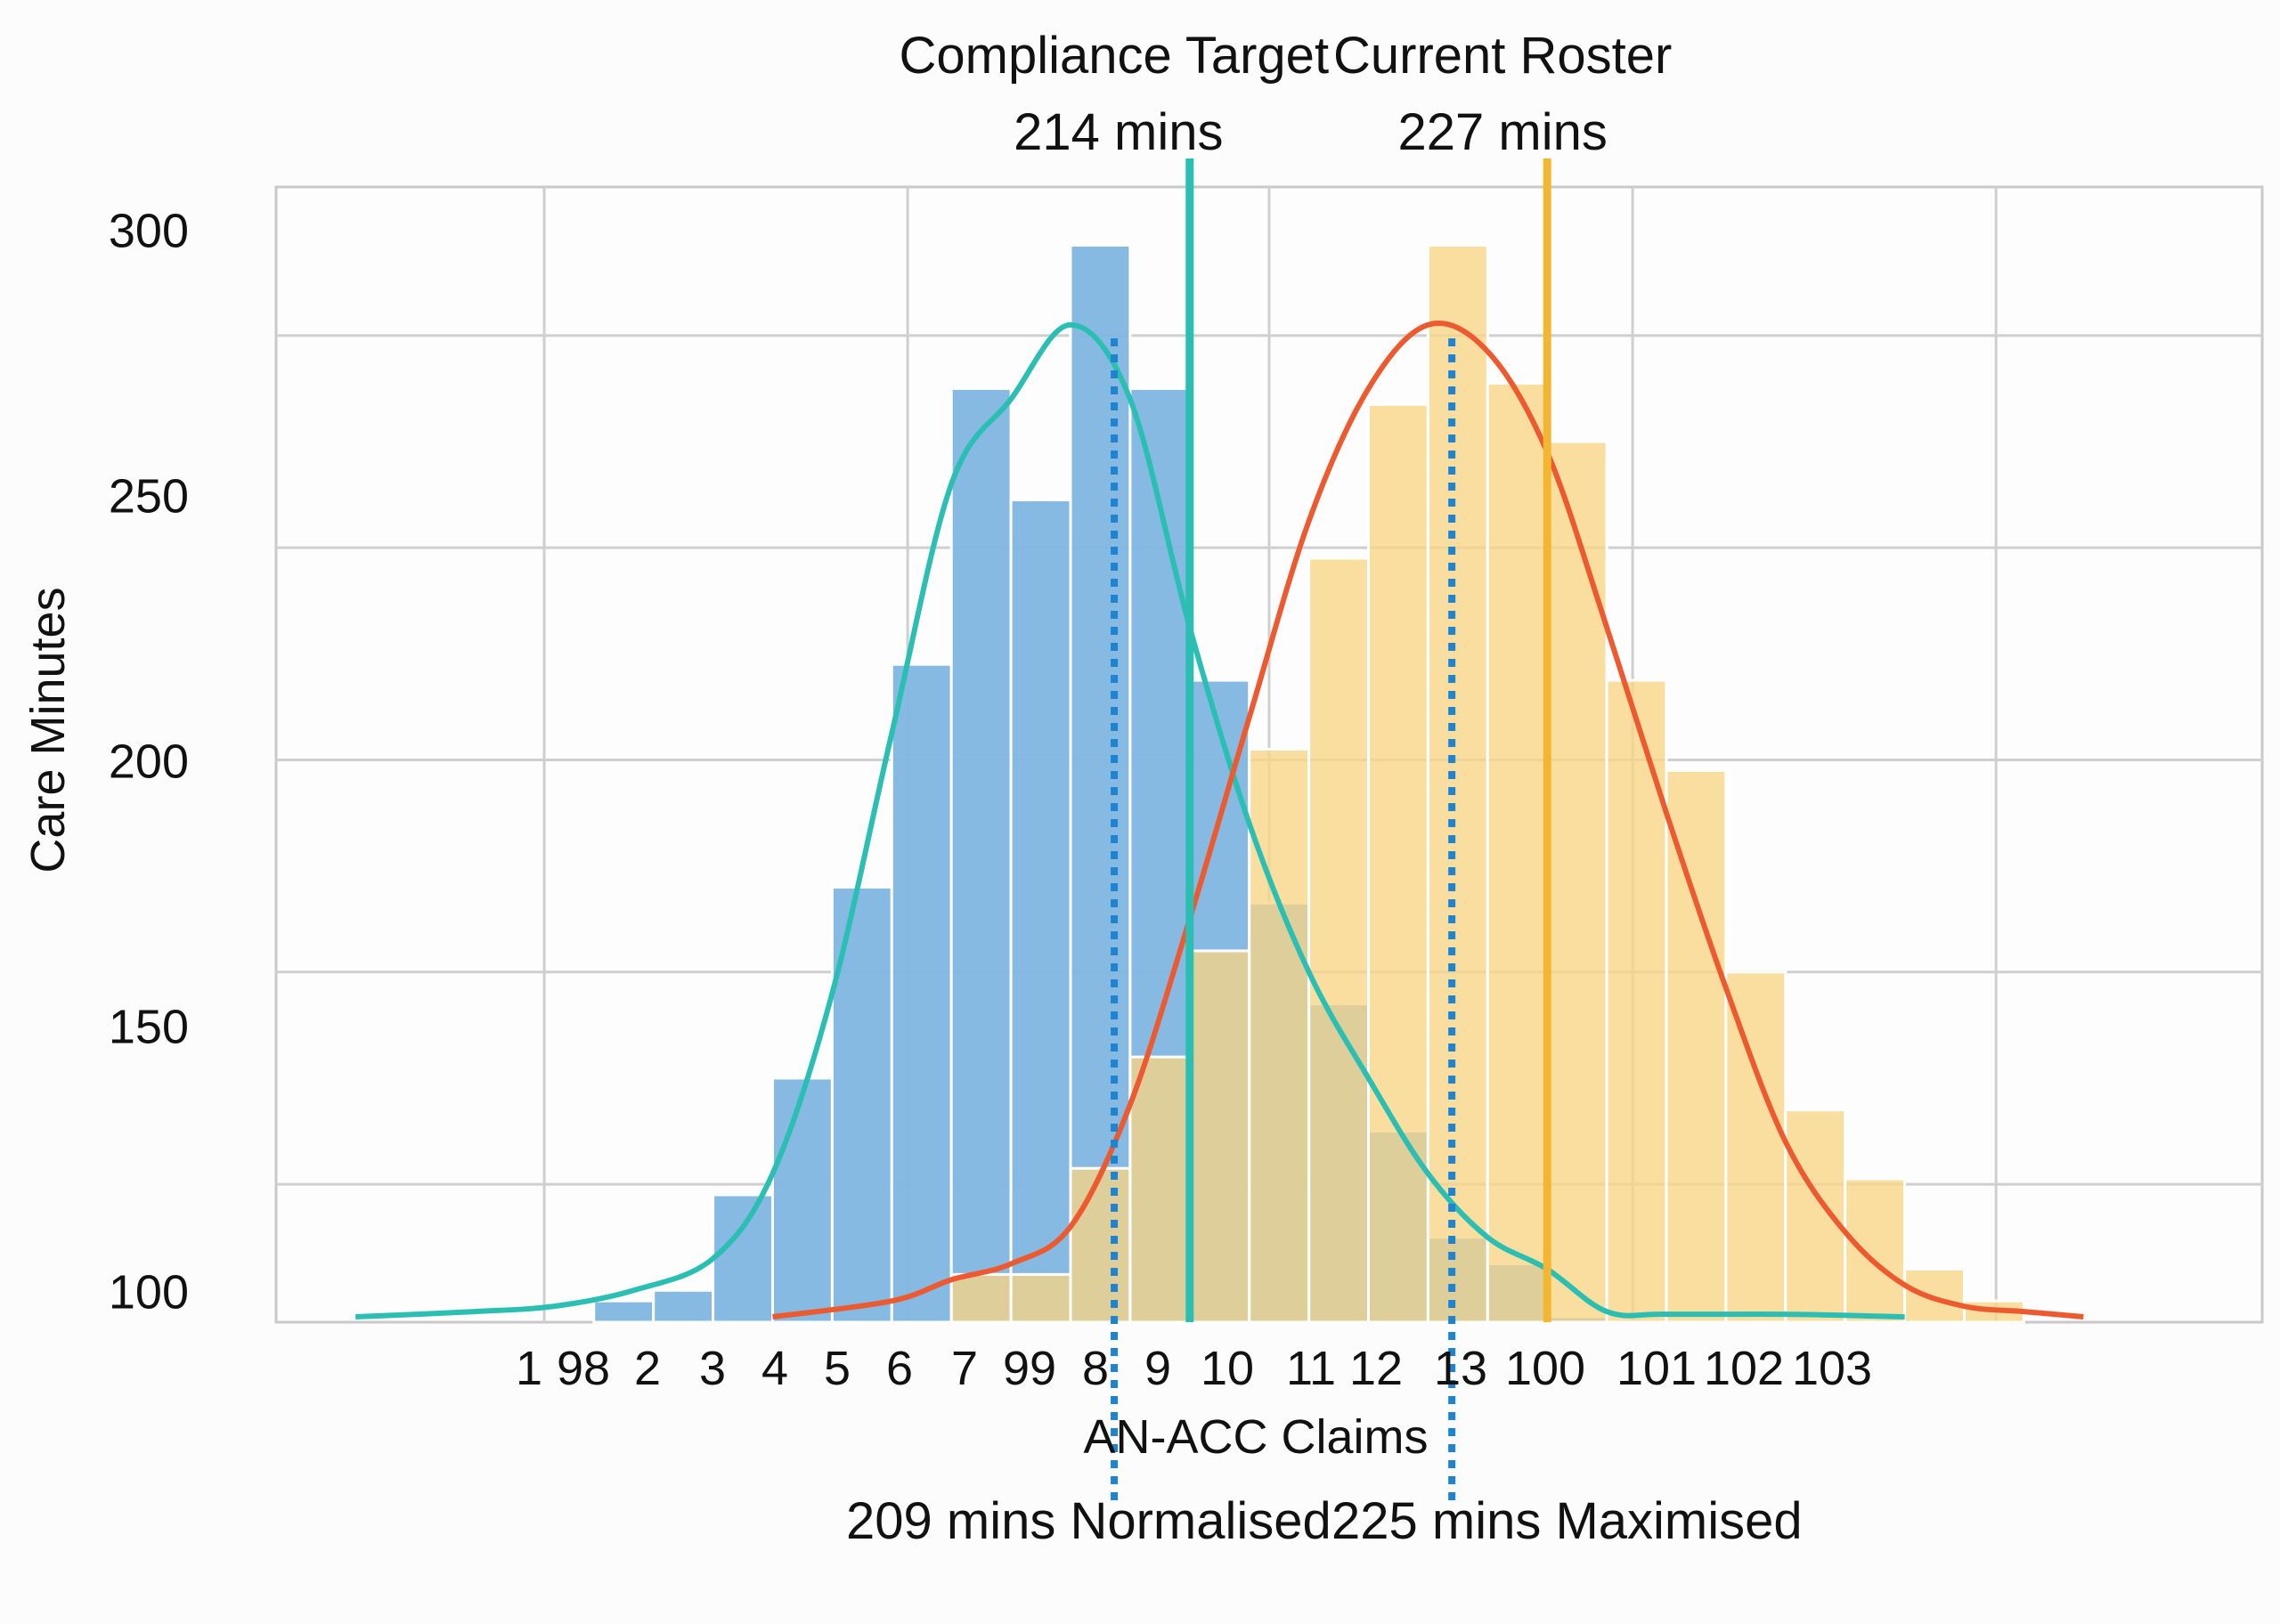 This screenshot has width=2280, height=1624. What do you see at coordinates (774, 1368) in the screenshot?
I see `x-tick-label: 4` at bounding box center [774, 1368].